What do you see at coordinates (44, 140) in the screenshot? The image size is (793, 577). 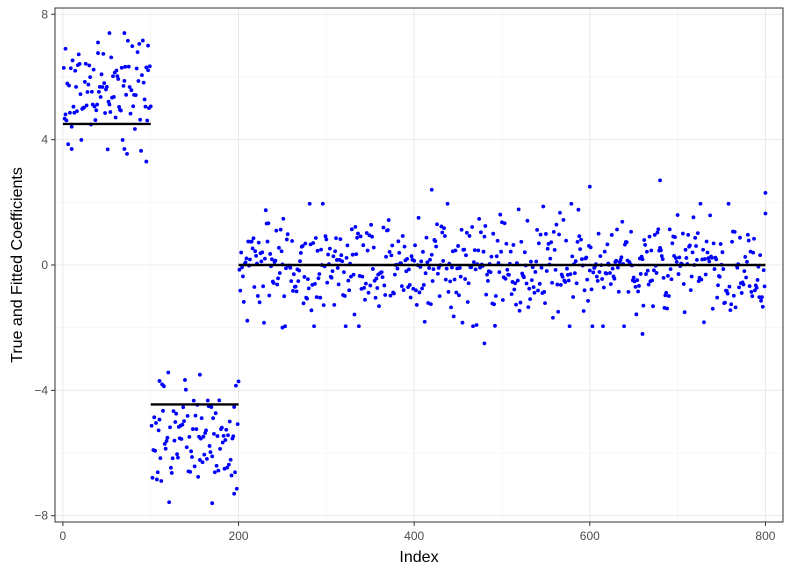 I see `y-tick-label: 4` at bounding box center [44, 140].